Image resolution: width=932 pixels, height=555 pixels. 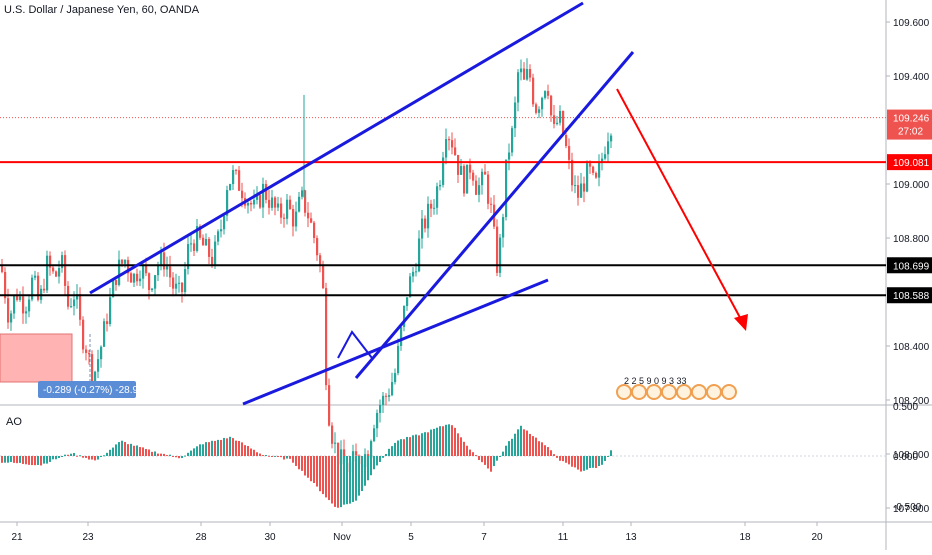 I want to click on time-tick-label: 18, so click(x=745, y=537).